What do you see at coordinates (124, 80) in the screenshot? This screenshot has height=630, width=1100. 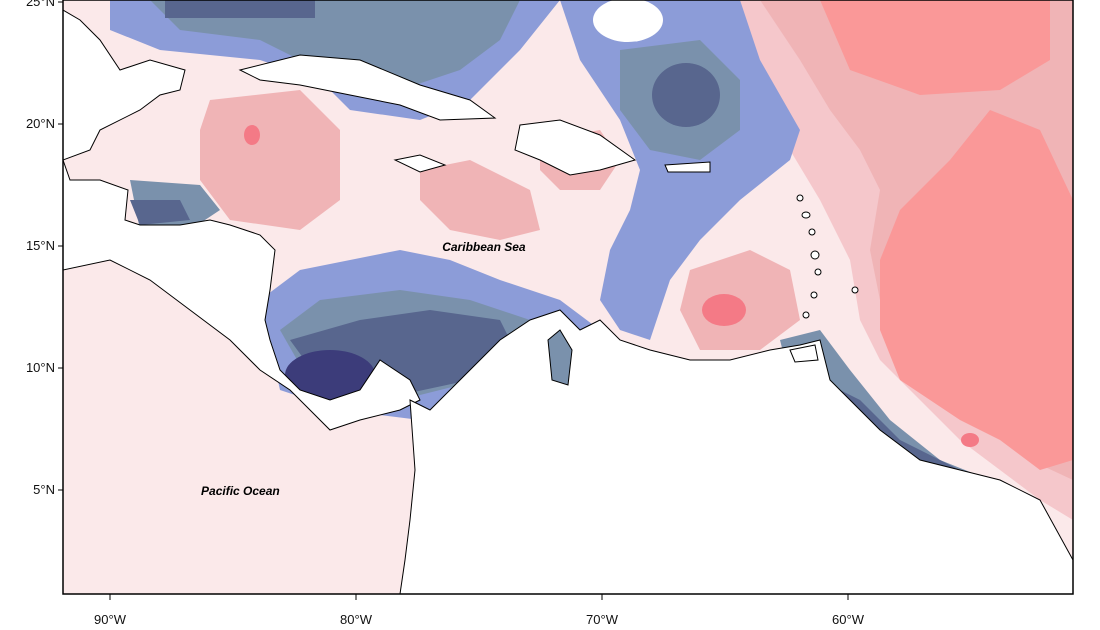 I see `yucatan-land` at bounding box center [124, 80].